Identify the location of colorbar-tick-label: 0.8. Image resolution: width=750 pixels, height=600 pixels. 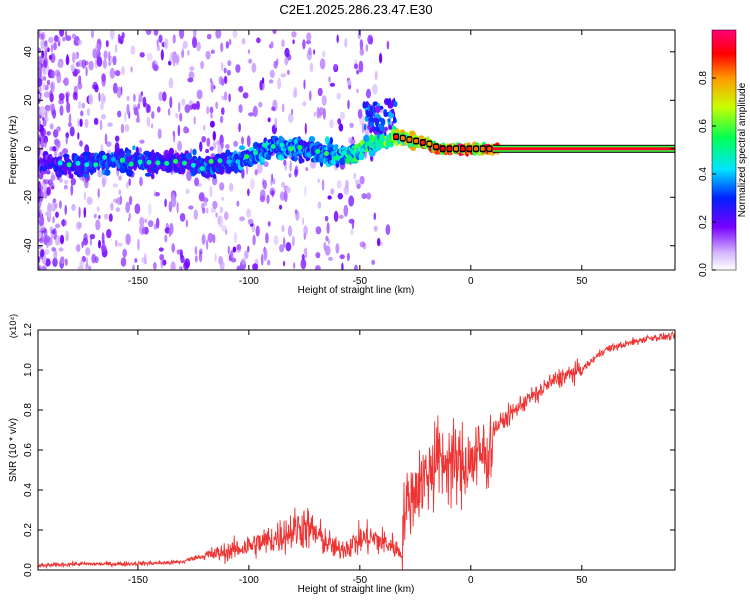
(703, 78).